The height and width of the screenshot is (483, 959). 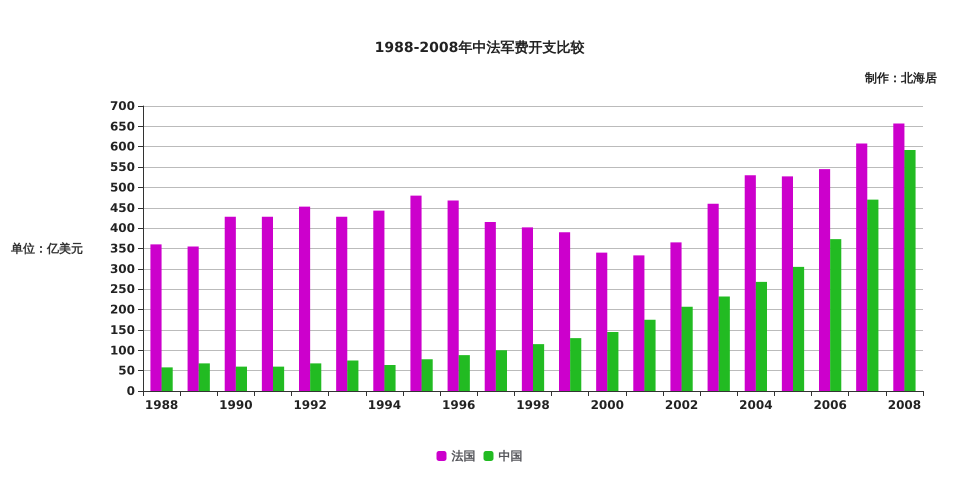 I want to click on x-tick-label: 1994, so click(x=385, y=405).